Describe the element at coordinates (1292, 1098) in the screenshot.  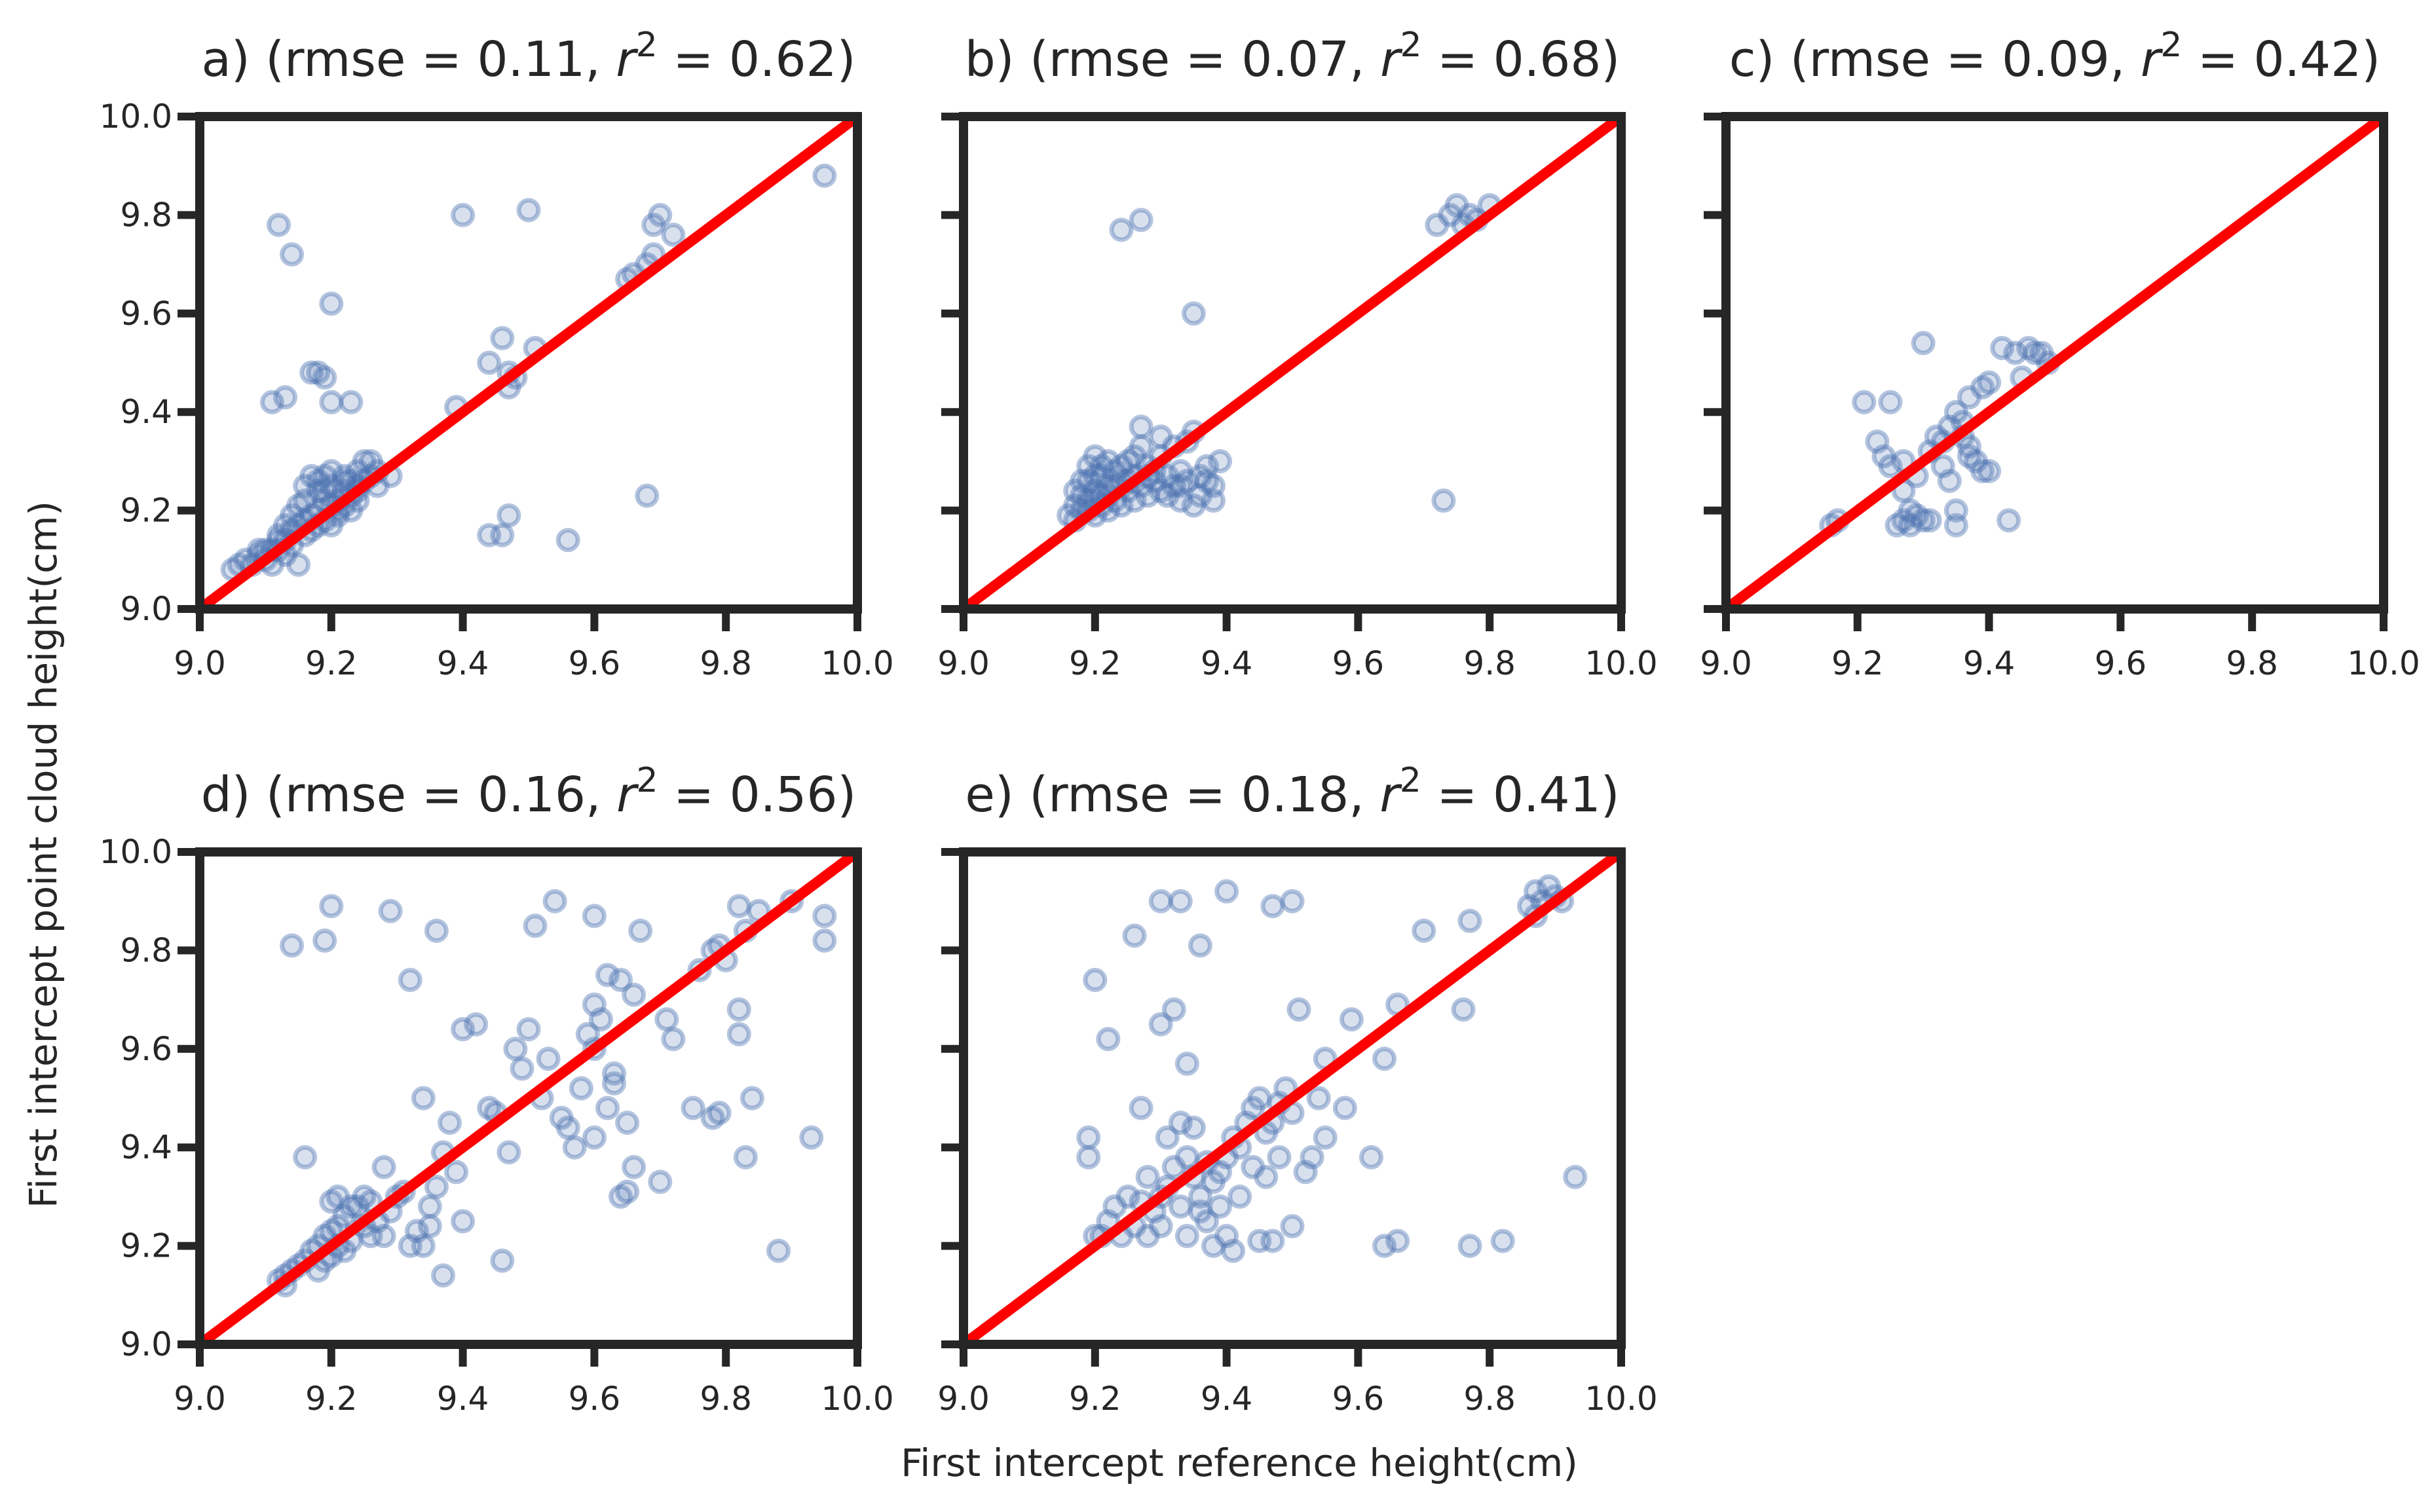
I see `axes-frame` at that location.